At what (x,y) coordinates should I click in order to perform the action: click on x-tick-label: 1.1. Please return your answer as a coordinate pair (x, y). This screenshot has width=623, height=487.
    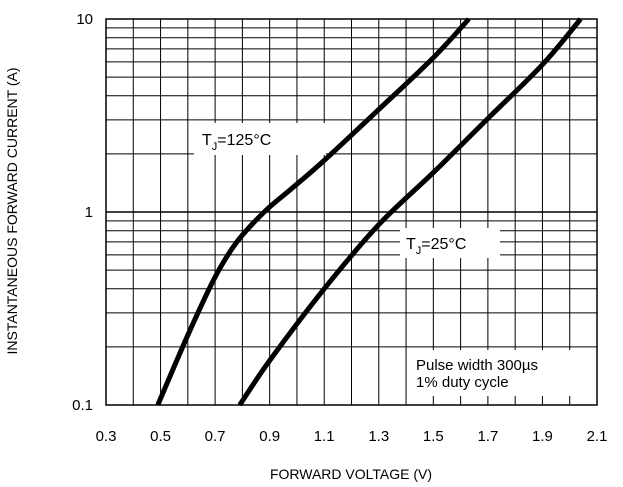
    Looking at the image, I should click on (324, 436).